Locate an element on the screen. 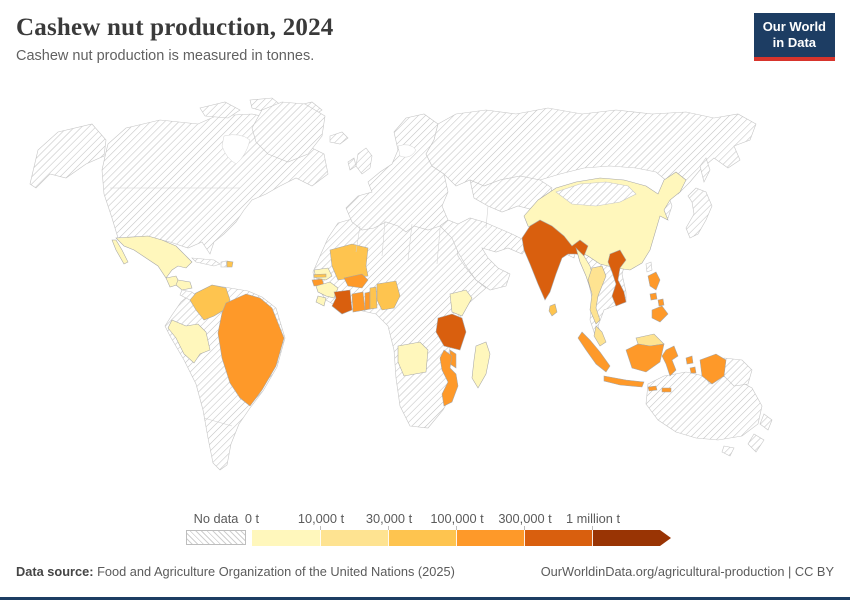 The height and width of the screenshot is (600, 850). country-indonesia is located at coordinates (652, 362).